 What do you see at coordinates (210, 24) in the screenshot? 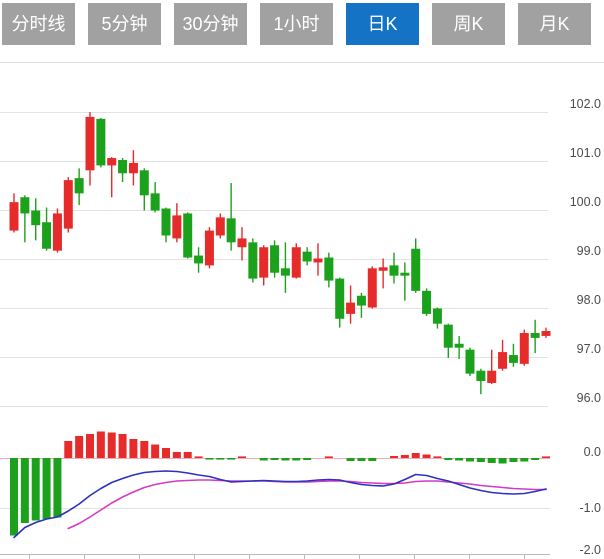
I see `tab-30min: 30分钟` at bounding box center [210, 24].